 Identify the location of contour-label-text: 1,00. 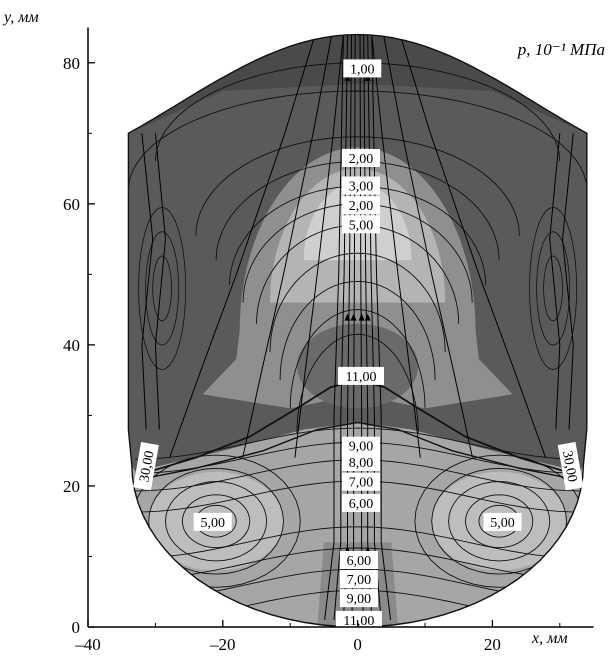
(362, 69).